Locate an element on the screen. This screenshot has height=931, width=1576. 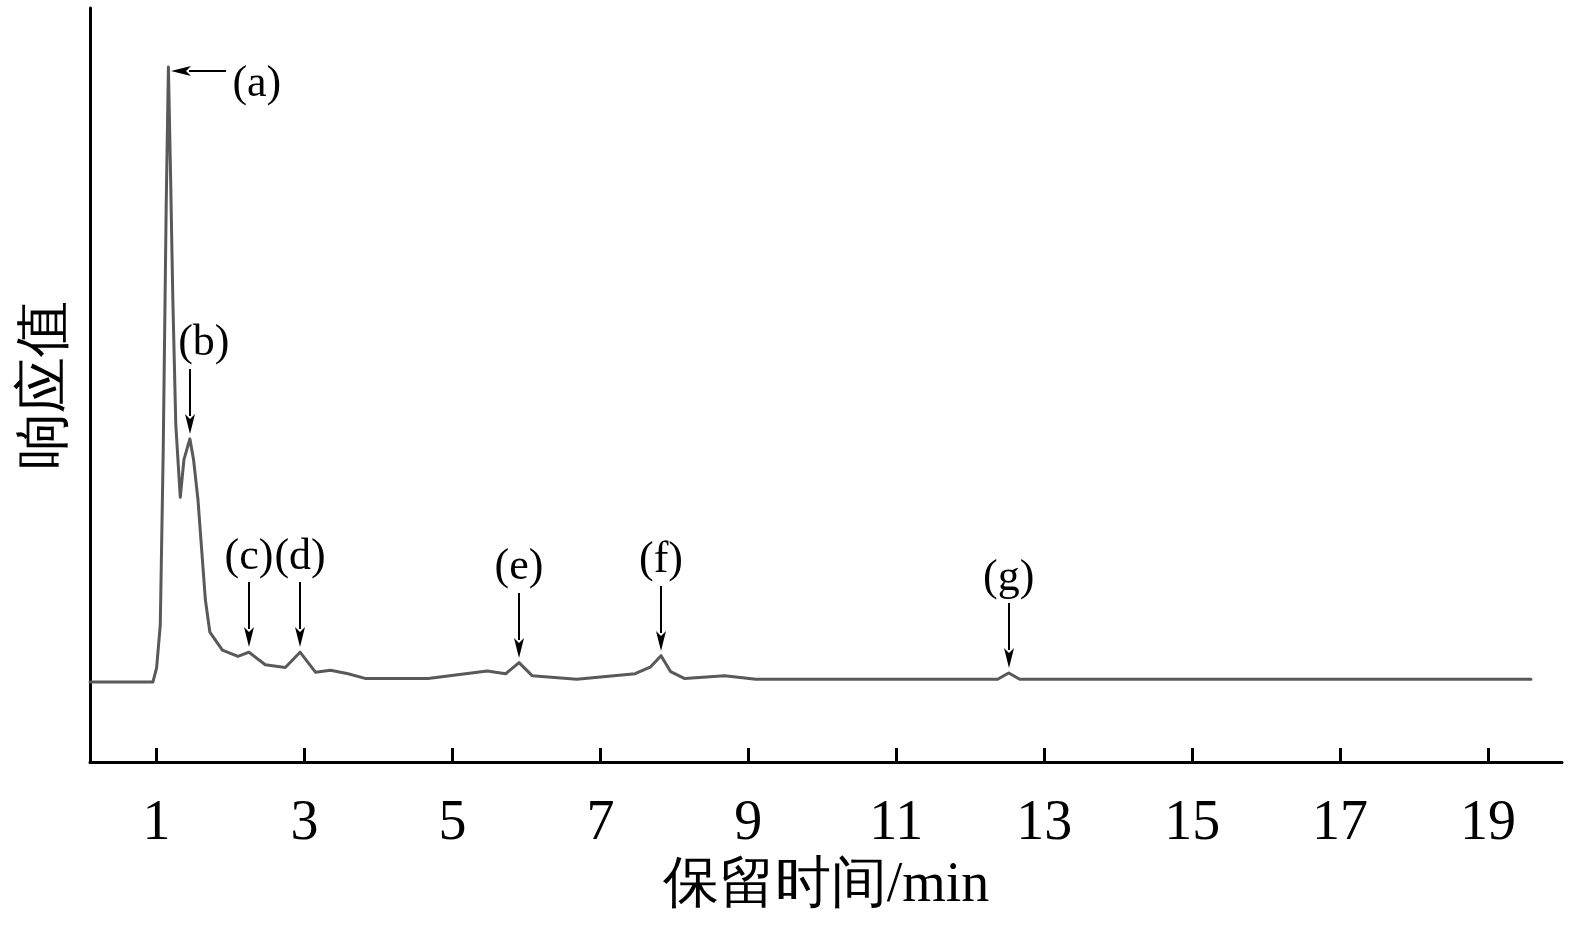
x-tick-label: 5 is located at coordinates (452, 820).